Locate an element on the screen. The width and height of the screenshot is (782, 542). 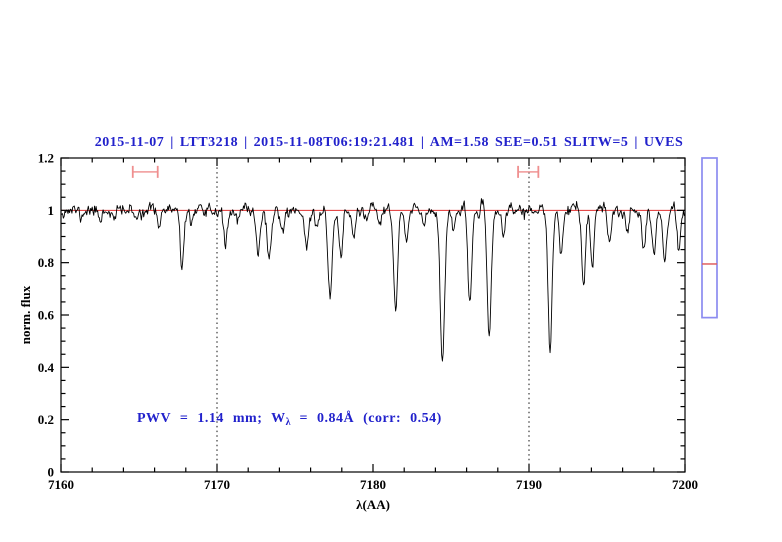
y-tick-label: 1 is located at coordinates (51, 210).